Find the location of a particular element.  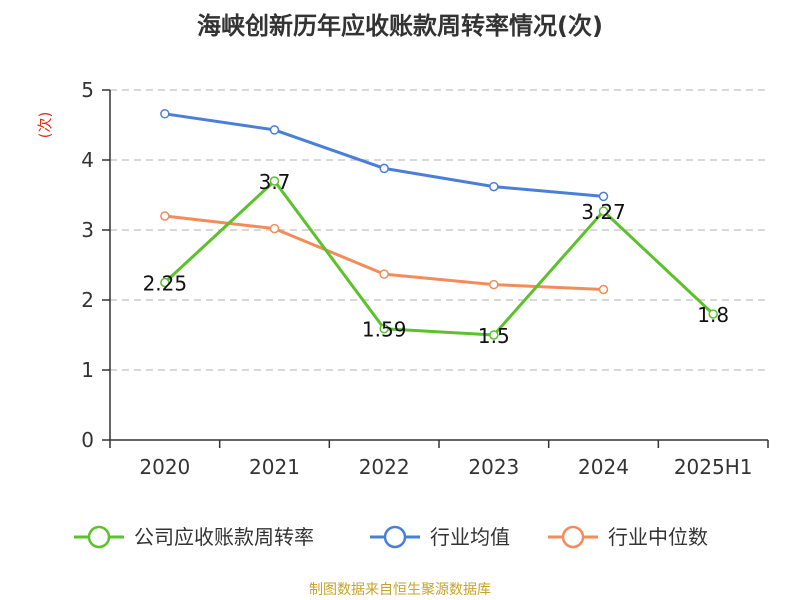

series-line is located at coordinates (384, 155).